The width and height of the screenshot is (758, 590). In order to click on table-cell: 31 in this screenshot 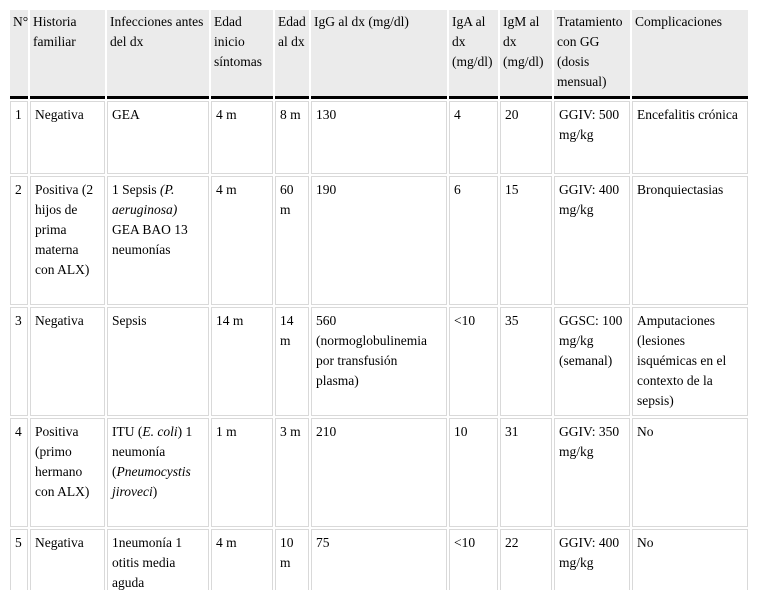, I will do `click(526, 472)`.